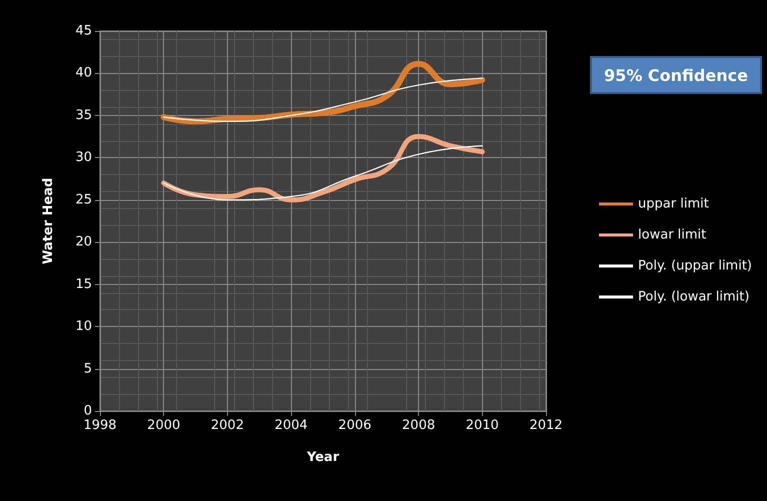  Describe the element at coordinates (291, 425) in the screenshot. I see `x-tick-label: 2004` at that location.